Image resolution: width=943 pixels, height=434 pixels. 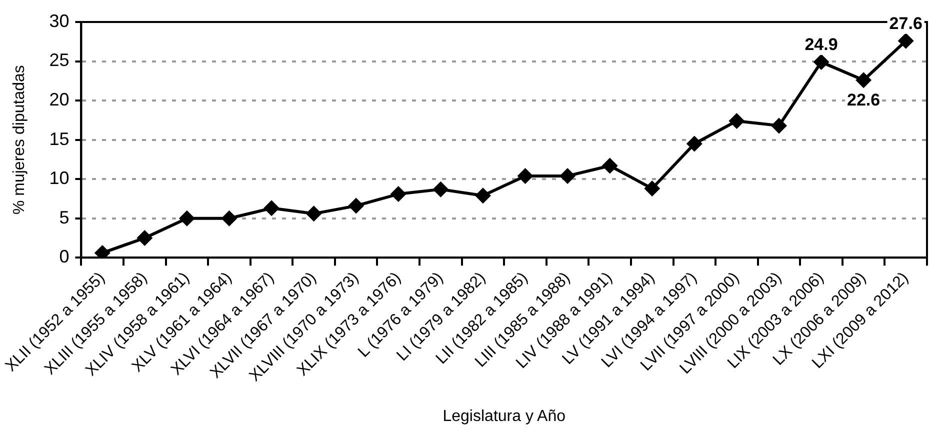 I want to click on y-tick-label: 5, so click(x=64, y=217).